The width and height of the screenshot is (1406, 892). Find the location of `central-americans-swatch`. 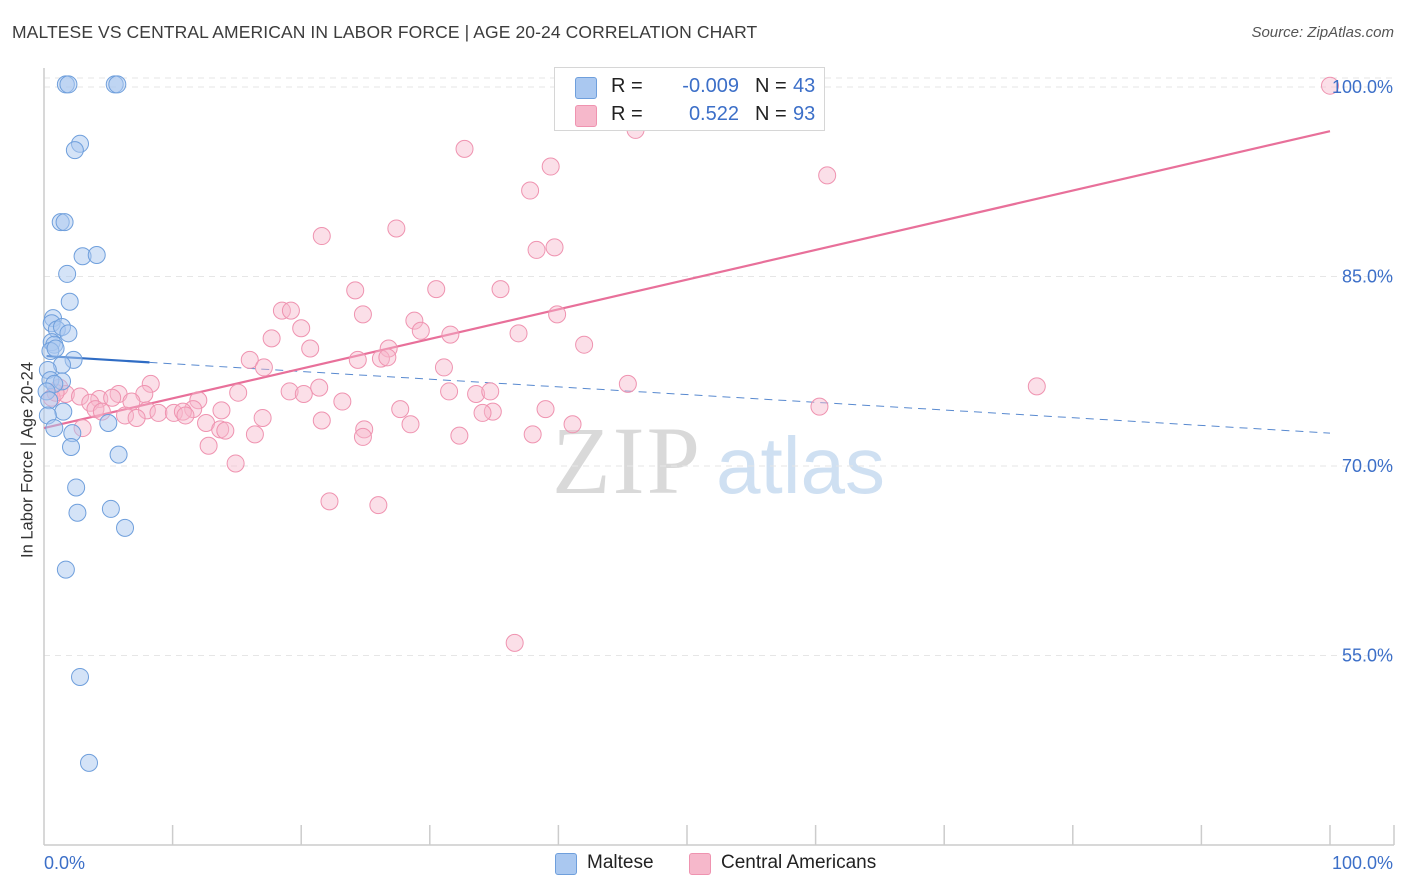

central-americans-swatch is located at coordinates (586, 116).